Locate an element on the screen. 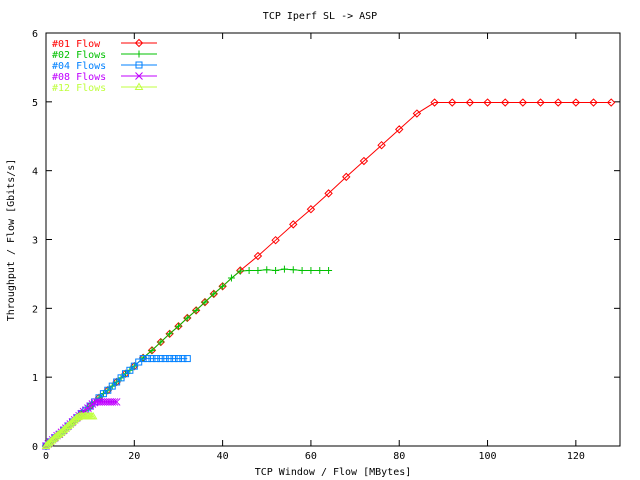 This screenshot has height=480, width=640. y-tick-label: 2 is located at coordinates (35, 309).